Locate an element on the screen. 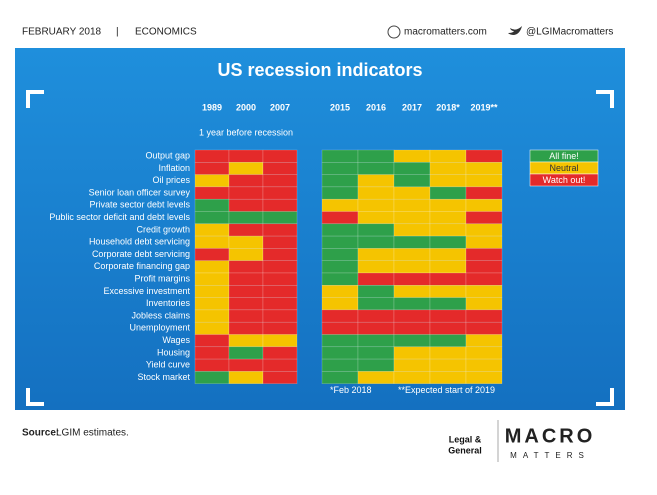  legend-swatch is located at coordinates (564, 180).